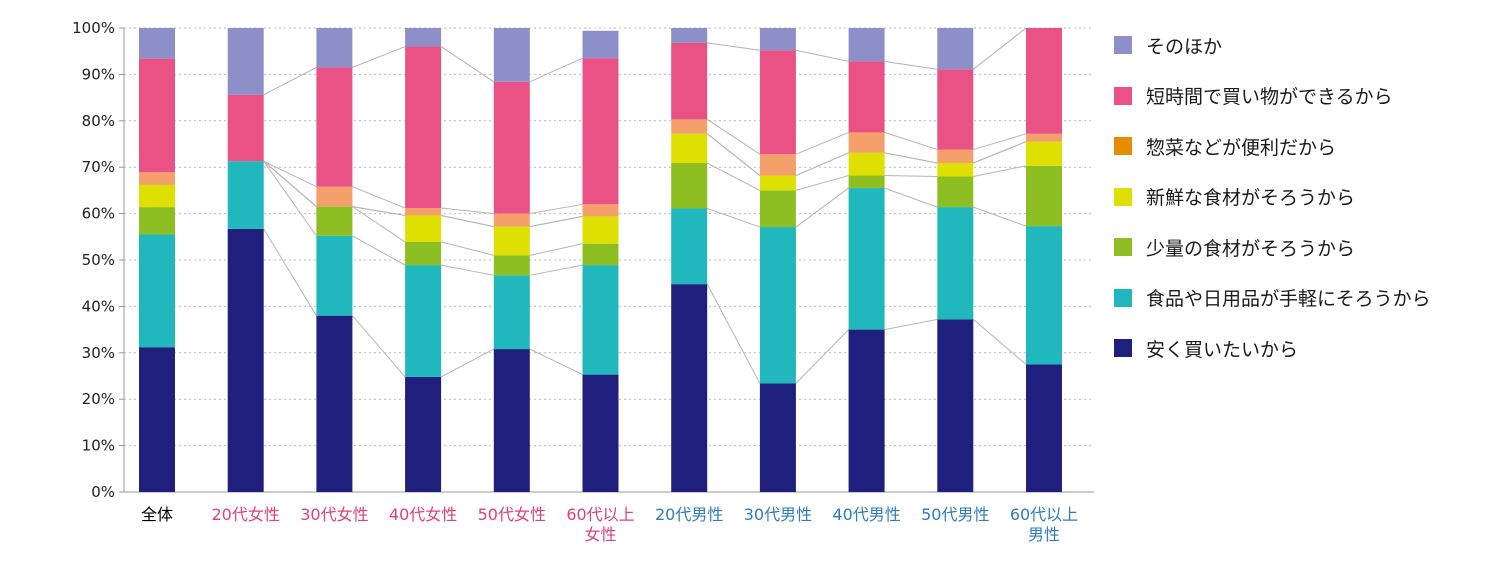 The width and height of the screenshot is (1500, 567). What do you see at coordinates (1222, 349) in the screenshot?
I see `legend-label: 安く買いたいから` at bounding box center [1222, 349].